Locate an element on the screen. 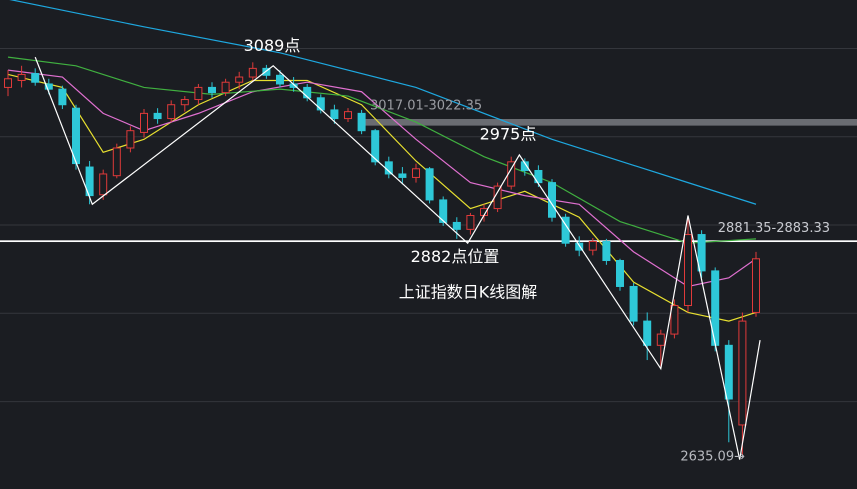 Image resolution: width=857 pixels, height=489 pixels. annotation: 2882点位置 is located at coordinates (455, 256).